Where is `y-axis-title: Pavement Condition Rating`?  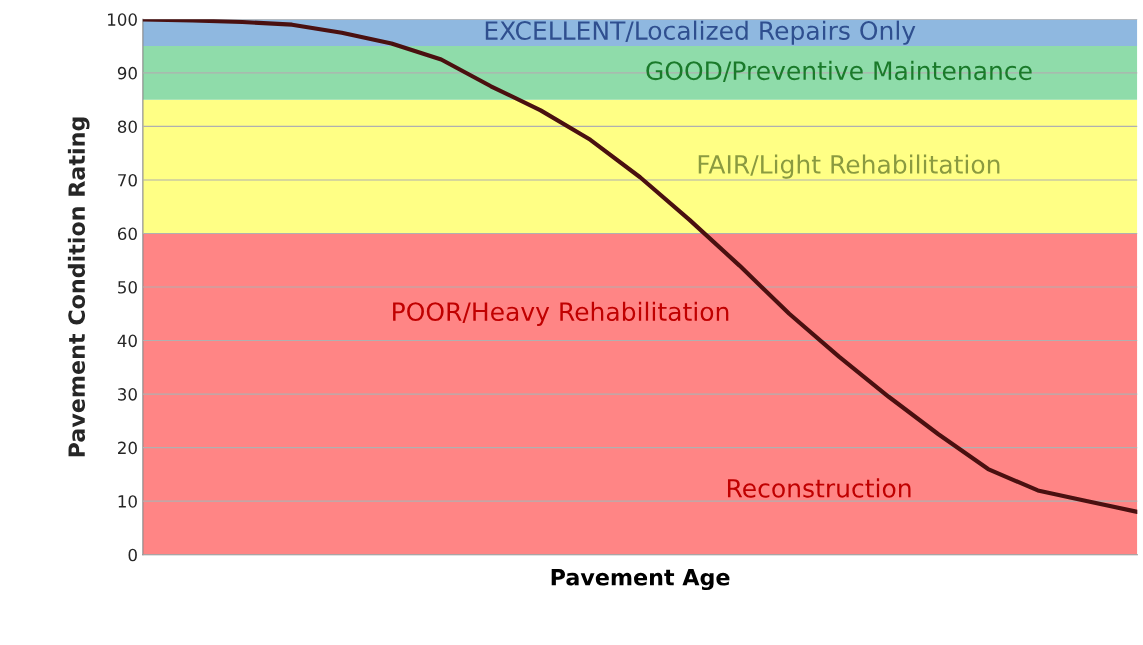 y-axis-title: Pavement Condition Rating is located at coordinates (78, 287).